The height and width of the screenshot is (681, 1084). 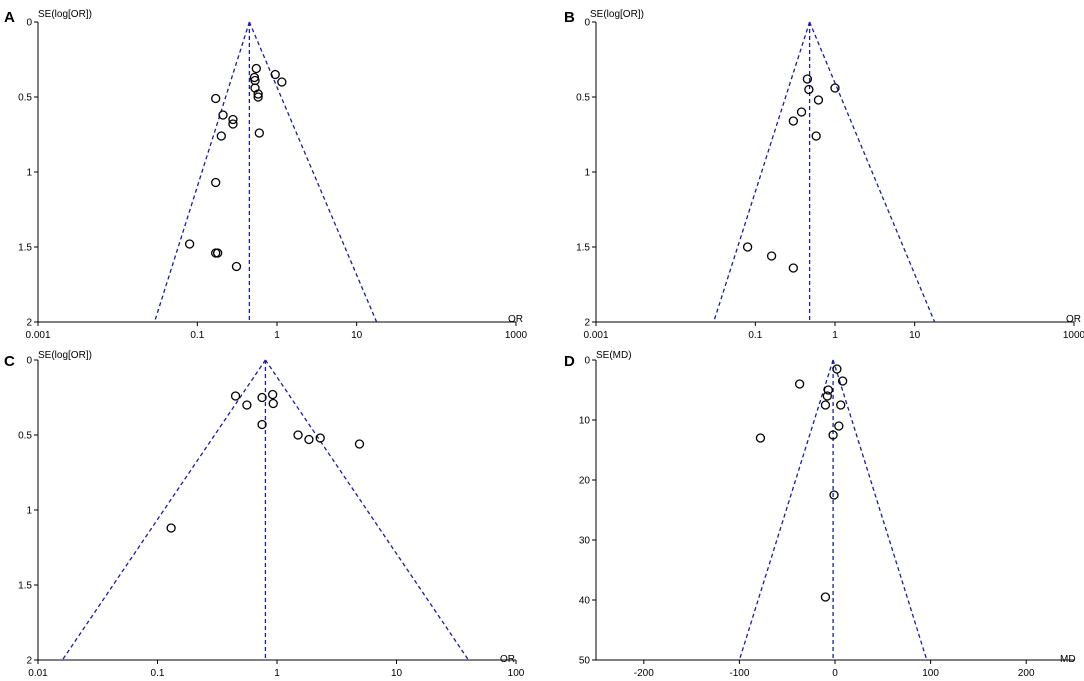 What do you see at coordinates (569, 361) in the screenshot?
I see `panel-letter-d: D` at bounding box center [569, 361].